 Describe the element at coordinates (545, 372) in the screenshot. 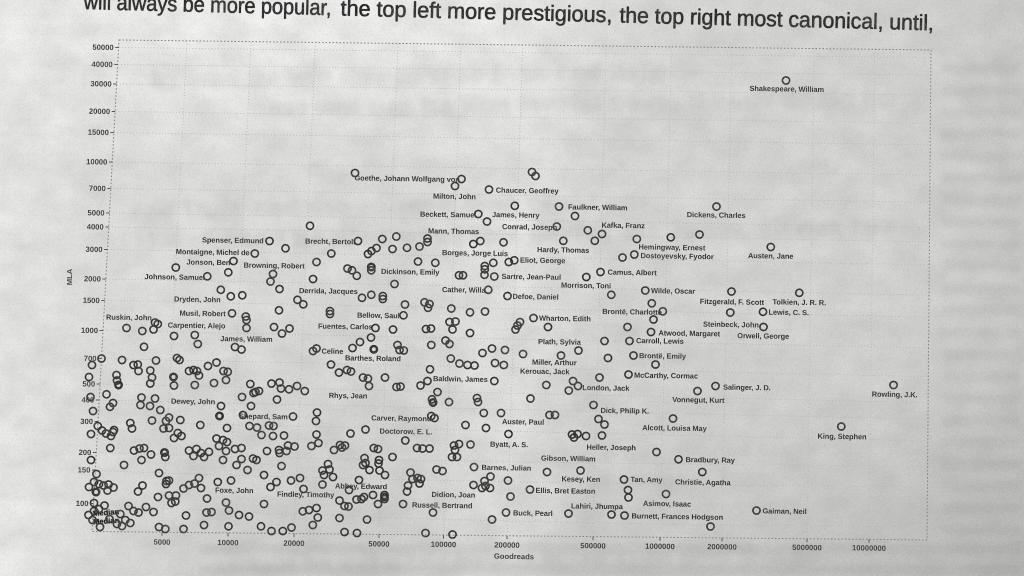

I see `svg-text: Kerouac, Jack` at that location.